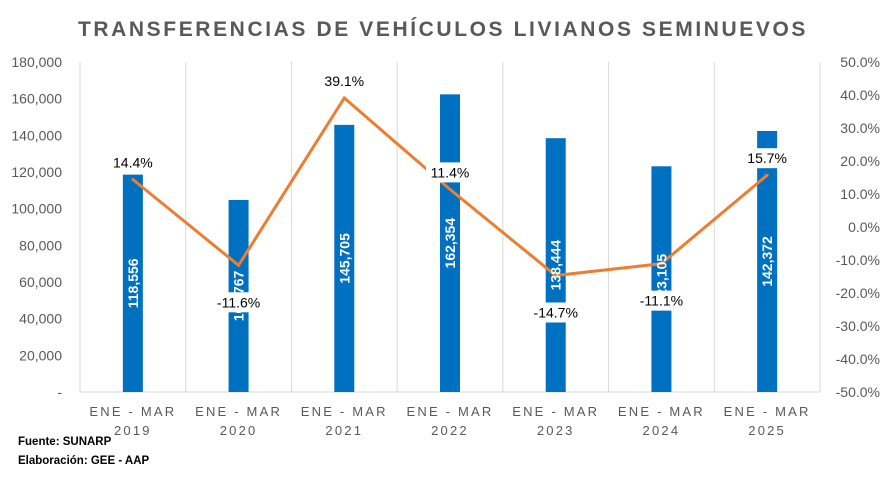  Describe the element at coordinates (860, 194) in the screenshot. I see `y-right-tick-label: 10.0%` at that location.